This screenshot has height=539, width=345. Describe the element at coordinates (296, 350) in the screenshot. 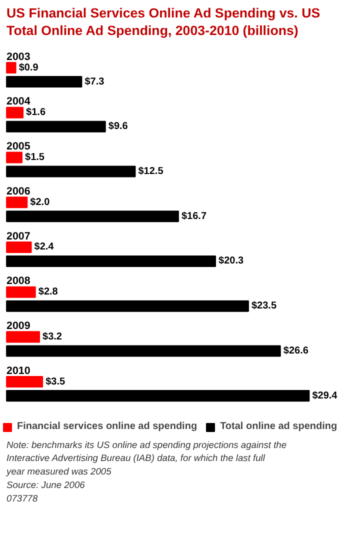

I see `data-label: $26.6` at that location.